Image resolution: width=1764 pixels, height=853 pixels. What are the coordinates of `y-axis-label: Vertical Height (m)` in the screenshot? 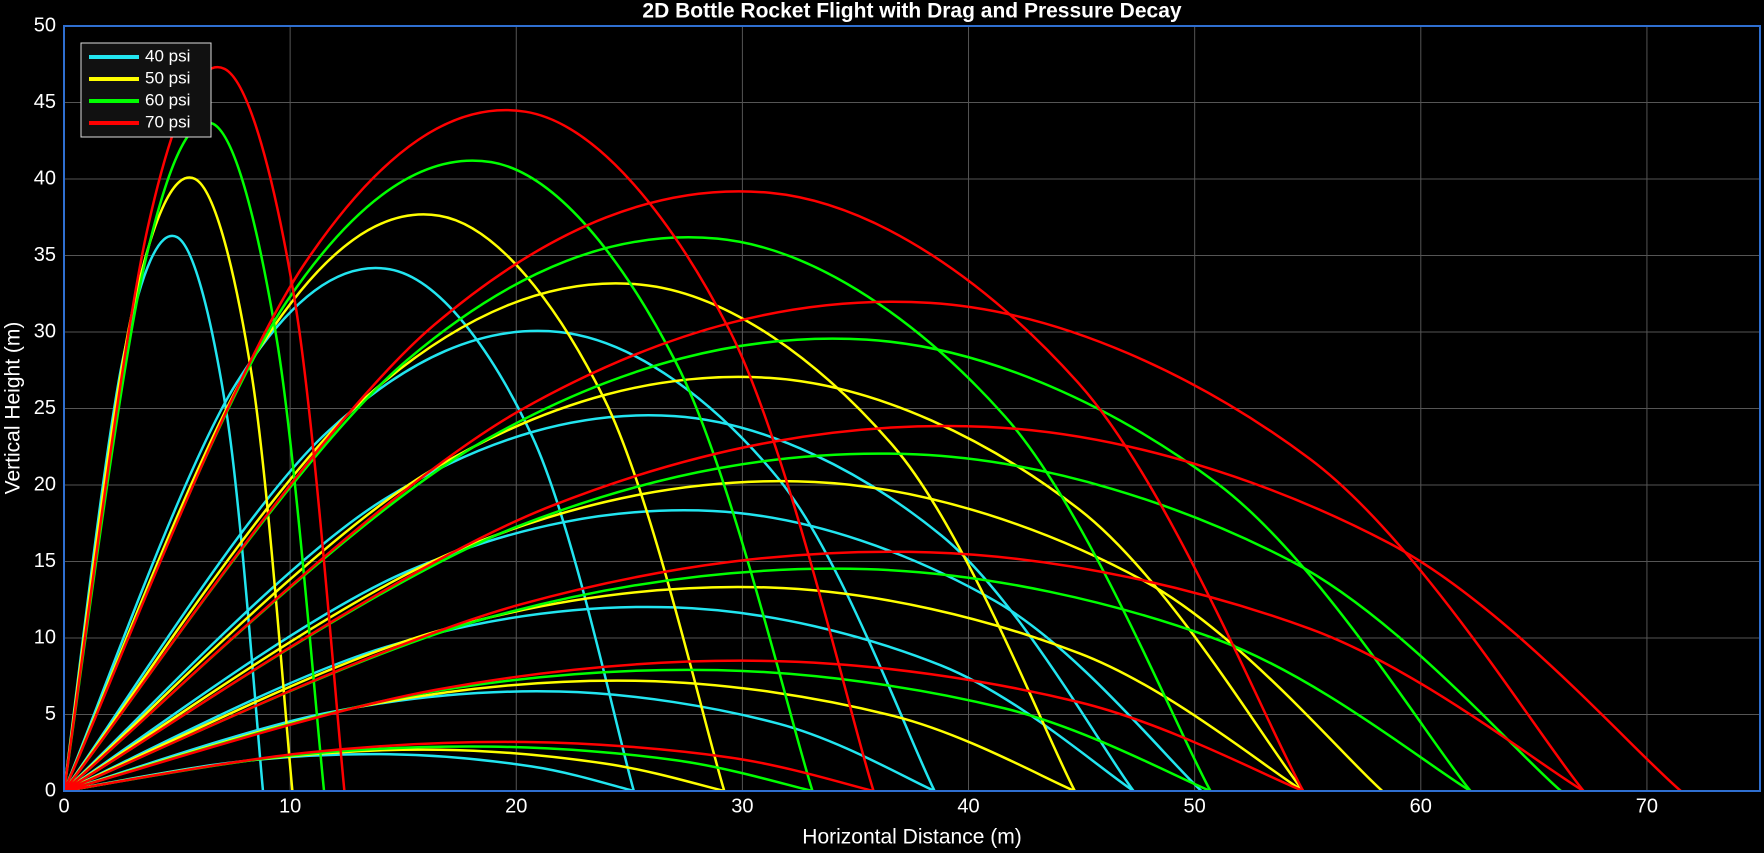 It's located at (13, 408).